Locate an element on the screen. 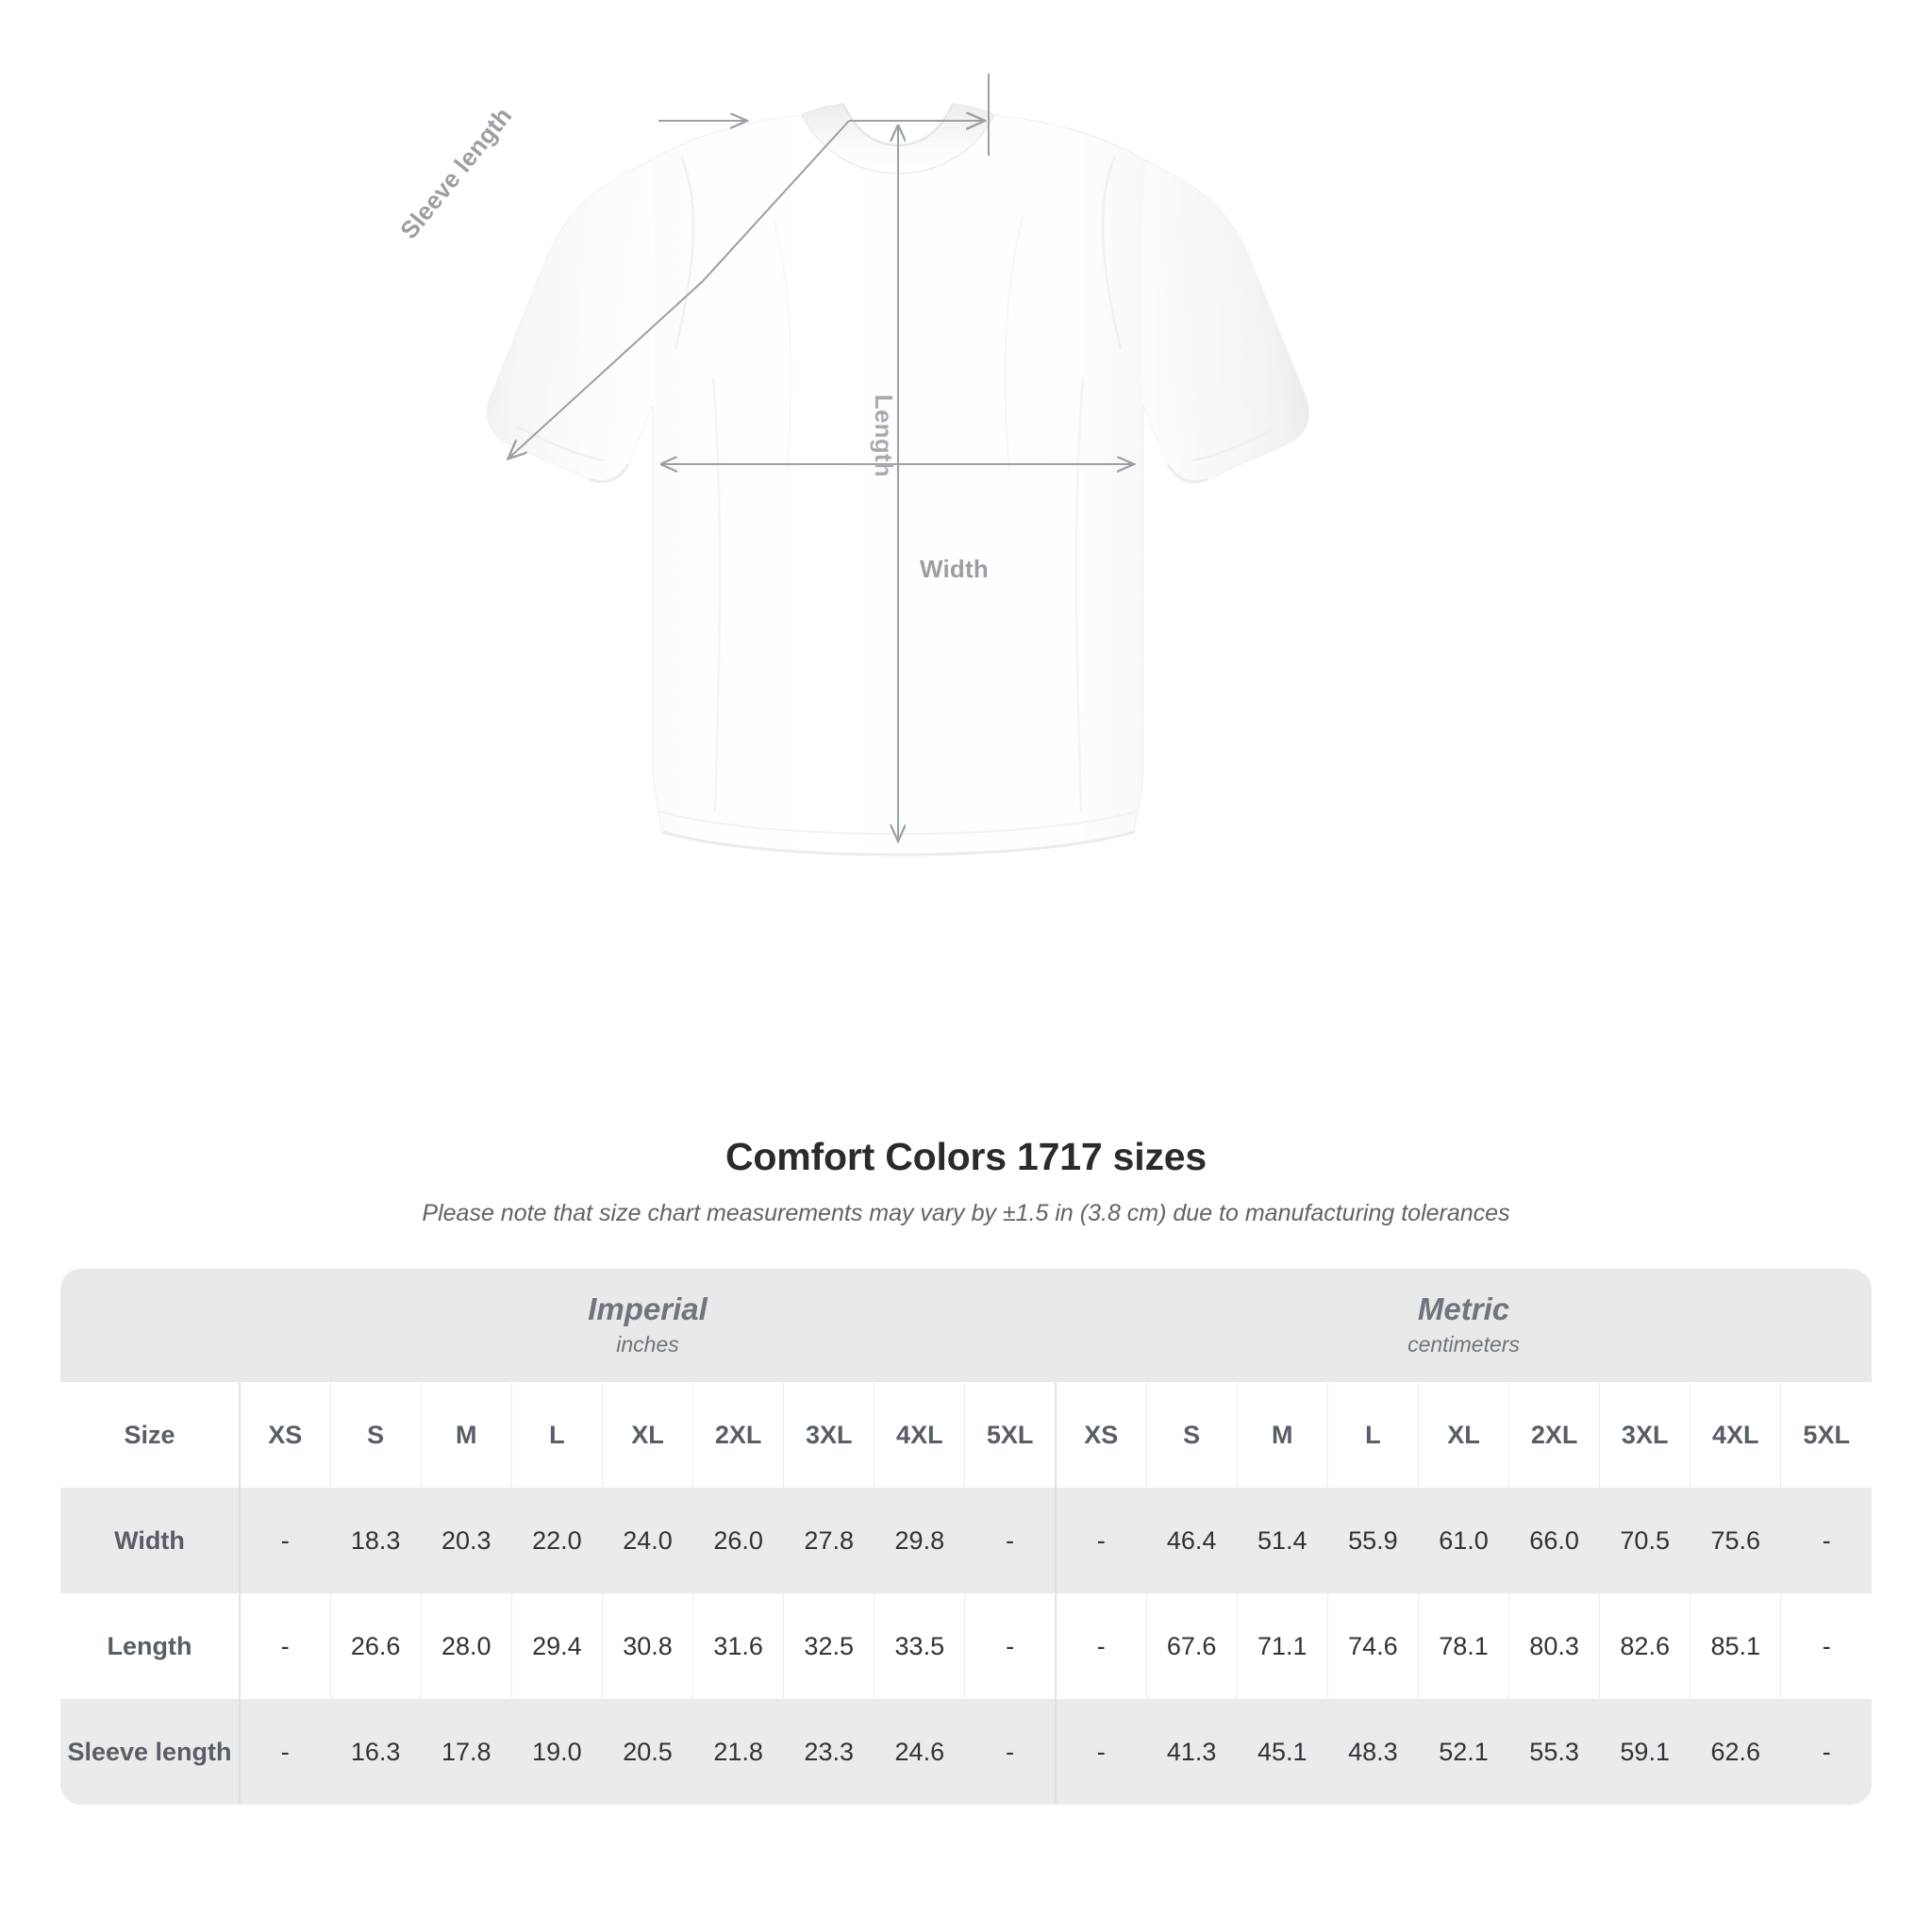 Image resolution: width=1932 pixels, height=1932 pixels. cell-imperial-4xl-length: 33.5 is located at coordinates (920, 1646).